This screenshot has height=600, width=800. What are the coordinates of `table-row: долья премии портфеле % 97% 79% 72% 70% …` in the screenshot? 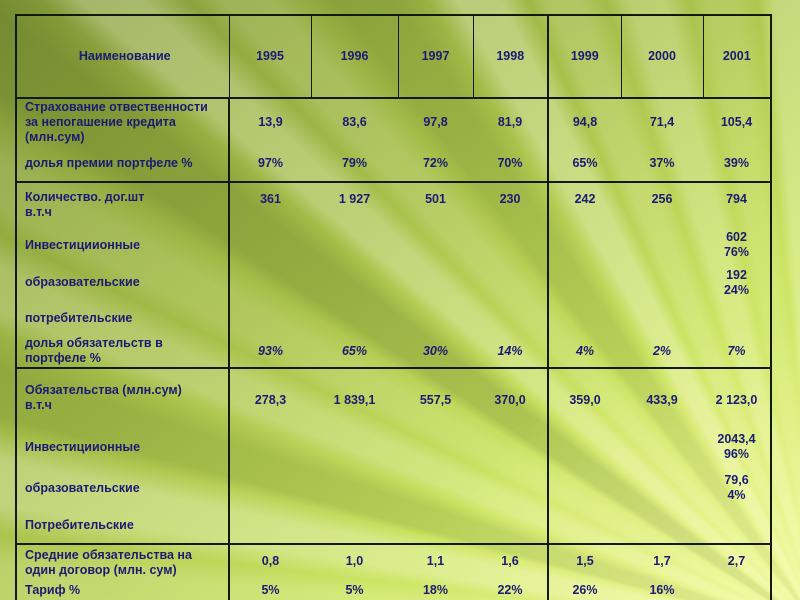 It's located at (393, 164).